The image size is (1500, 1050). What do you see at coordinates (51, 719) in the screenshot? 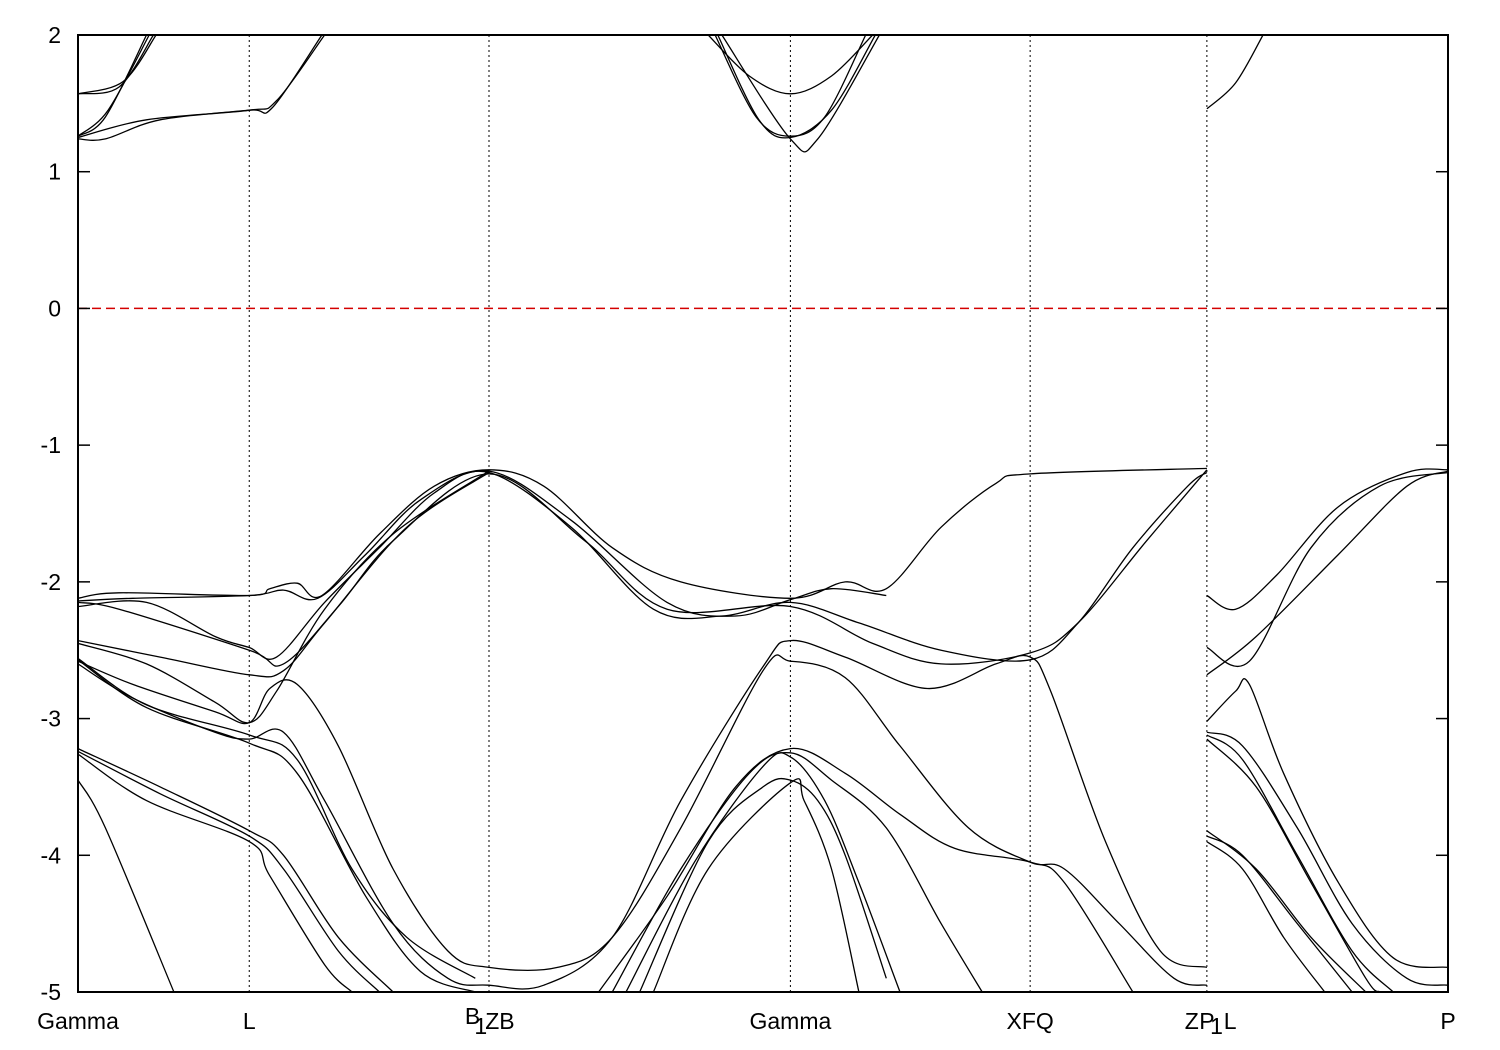
I see `y-tick-label: -3` at bounding box center [51, 719].